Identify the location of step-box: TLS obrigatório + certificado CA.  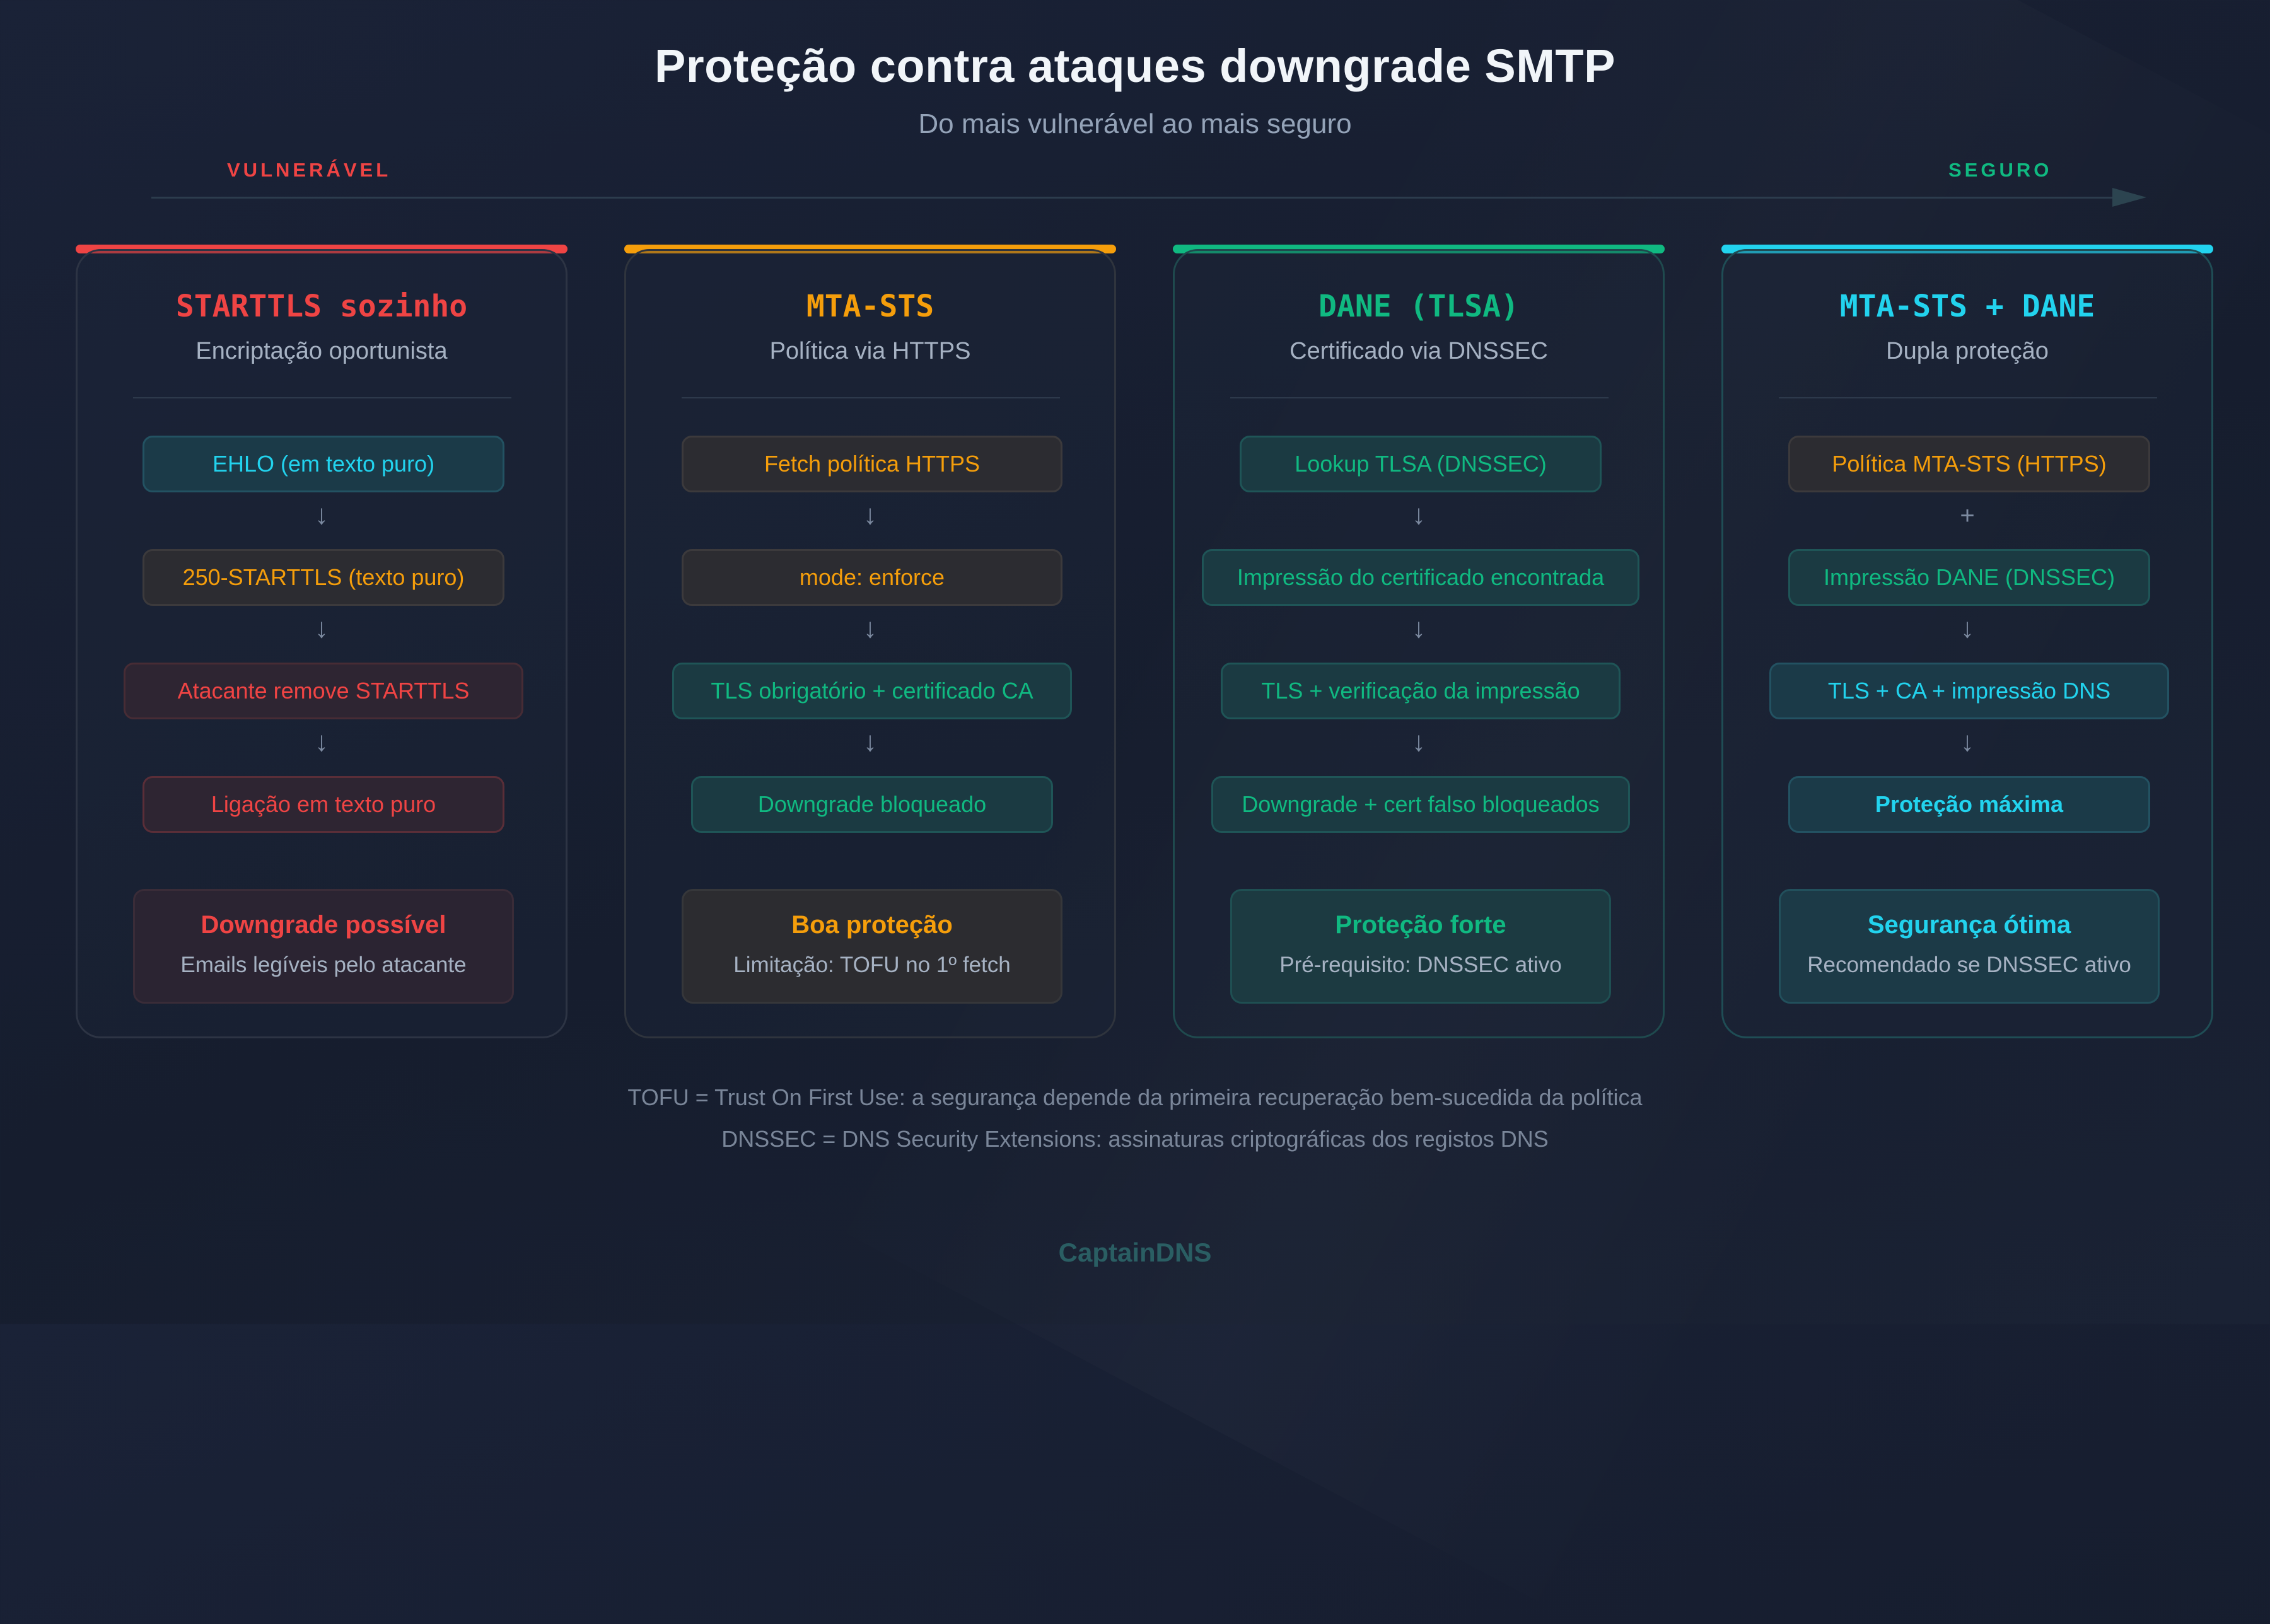
(872, 691).